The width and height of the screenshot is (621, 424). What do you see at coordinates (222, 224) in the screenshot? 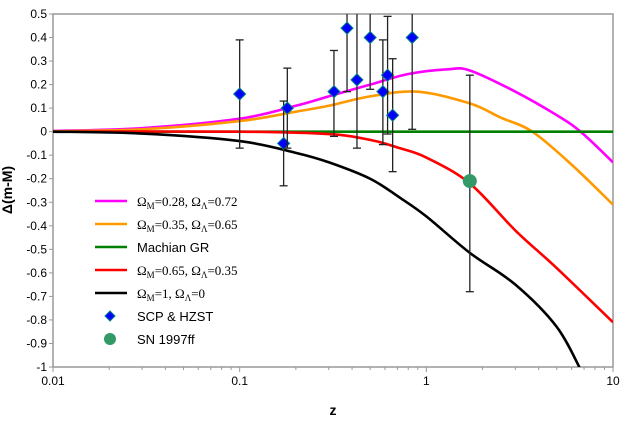
I see `legend-label-part: =0.65` at bounding box center [222, 224].